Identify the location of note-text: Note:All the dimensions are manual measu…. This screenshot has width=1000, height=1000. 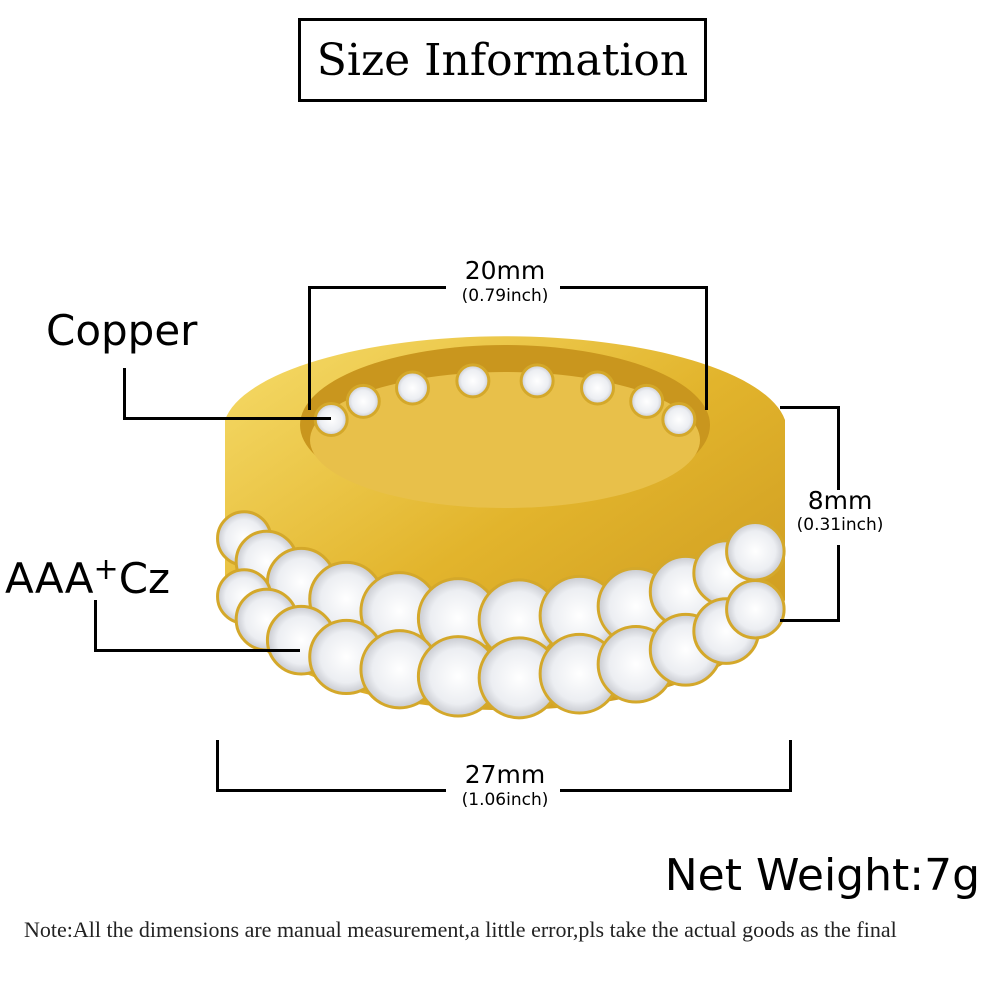
(460, 929).